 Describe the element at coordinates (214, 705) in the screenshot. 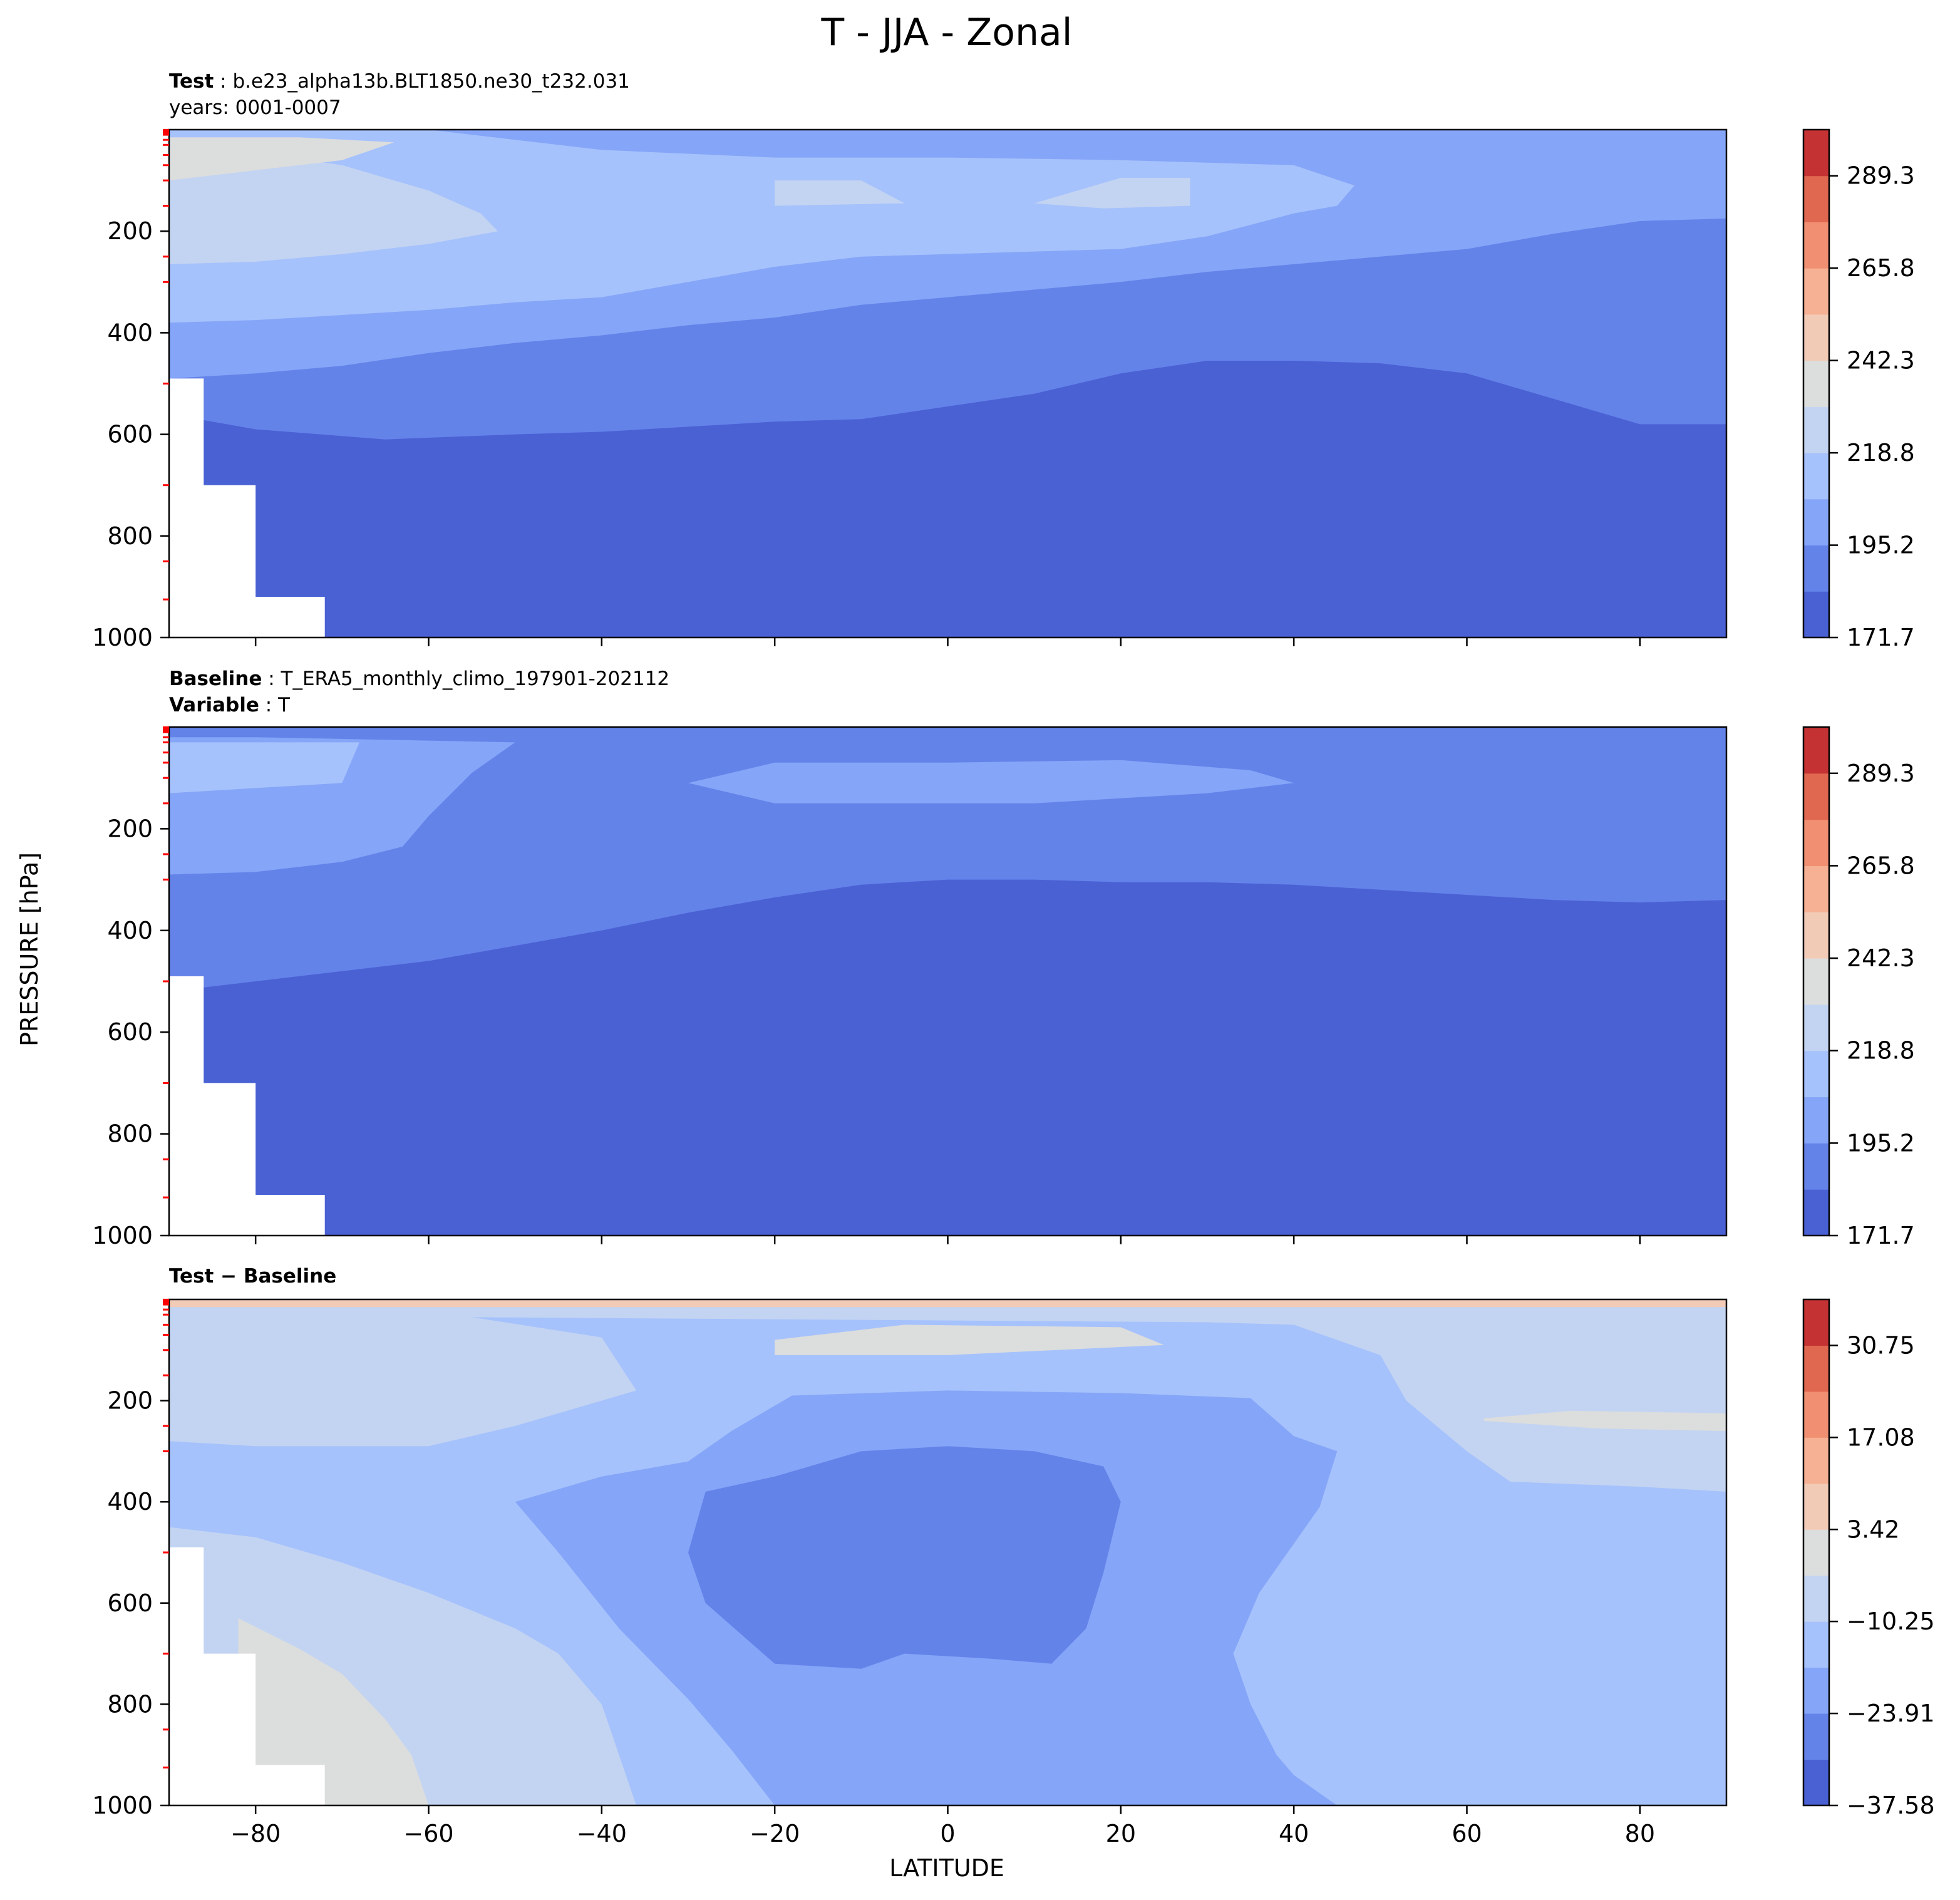

I see `annotation-bold: Variable` at that location.